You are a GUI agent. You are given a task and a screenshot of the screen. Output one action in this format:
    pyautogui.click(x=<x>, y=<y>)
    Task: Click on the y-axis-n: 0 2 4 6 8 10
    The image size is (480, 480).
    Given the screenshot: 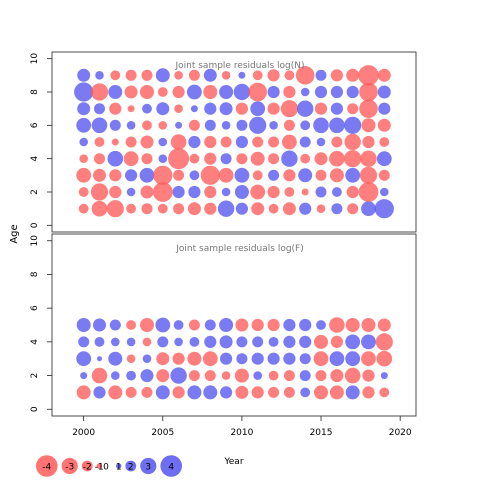 What is the action you would take?
    pyautogui.click(x=41, y=140)
    